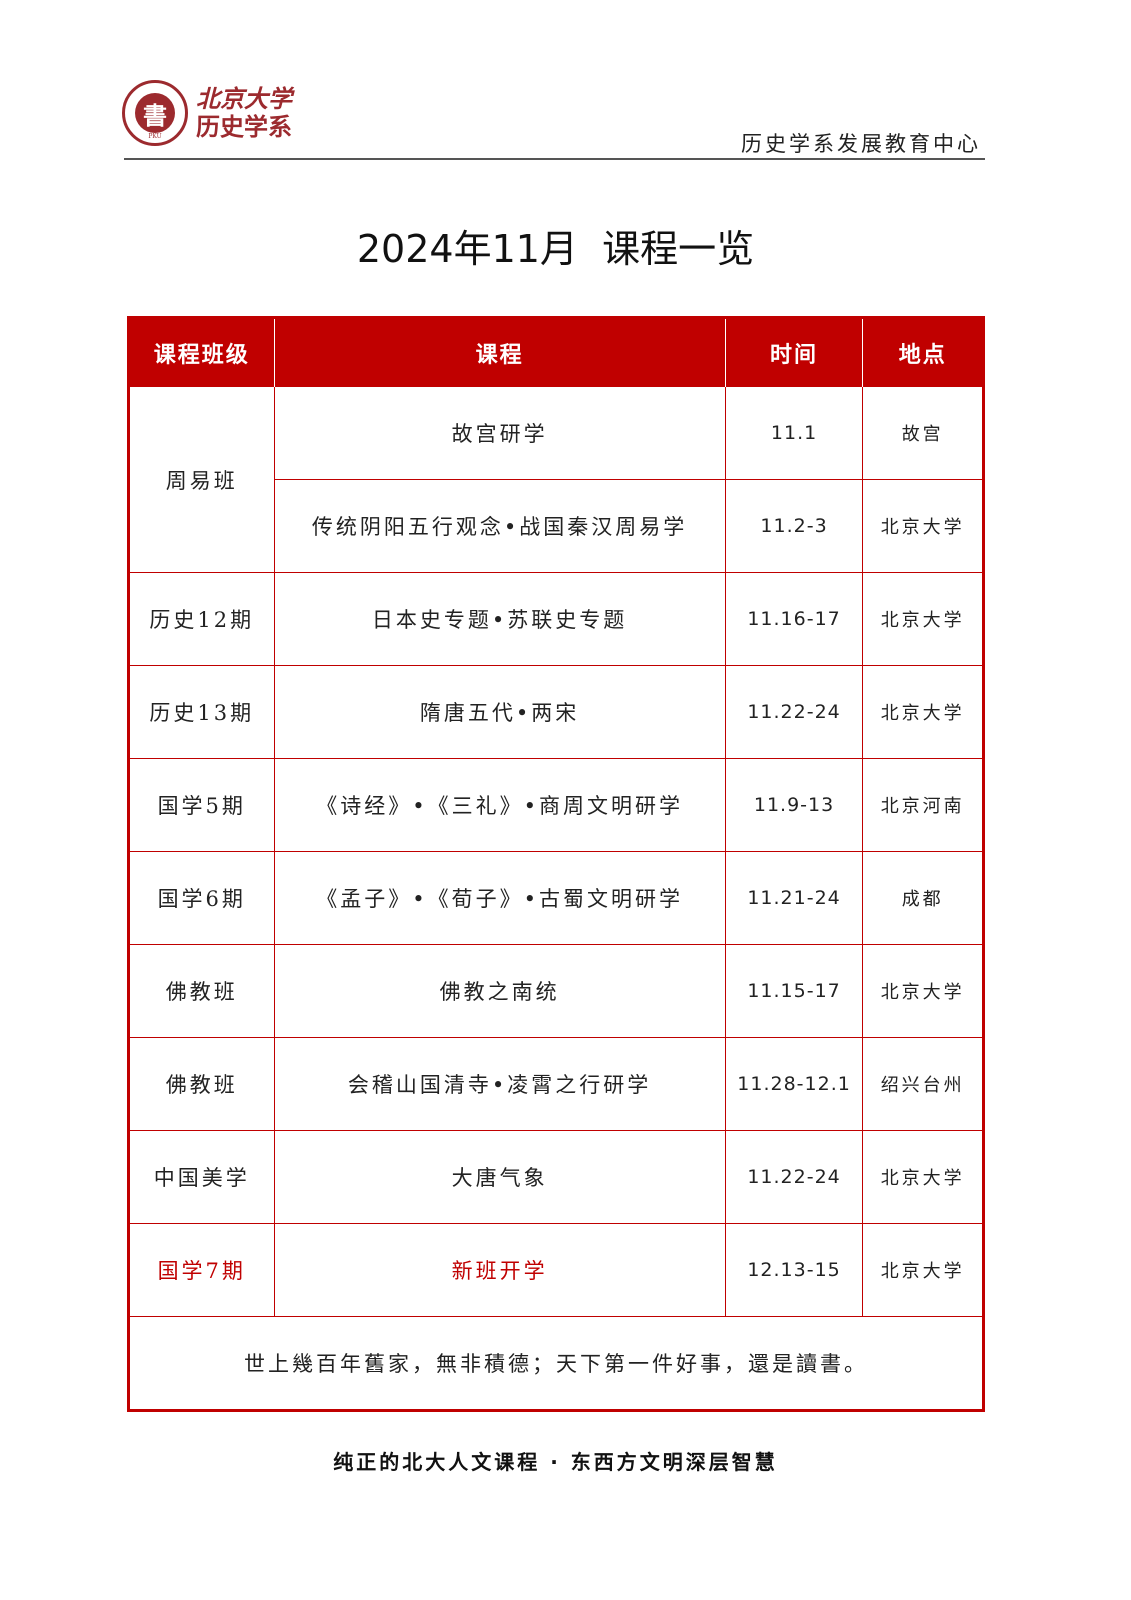 This screenshot has height=1600, width=1131. Describe the element at coordinates (861, 144) in the screenshot. I see `center-name: 历史学系发展教育中心` at that location.